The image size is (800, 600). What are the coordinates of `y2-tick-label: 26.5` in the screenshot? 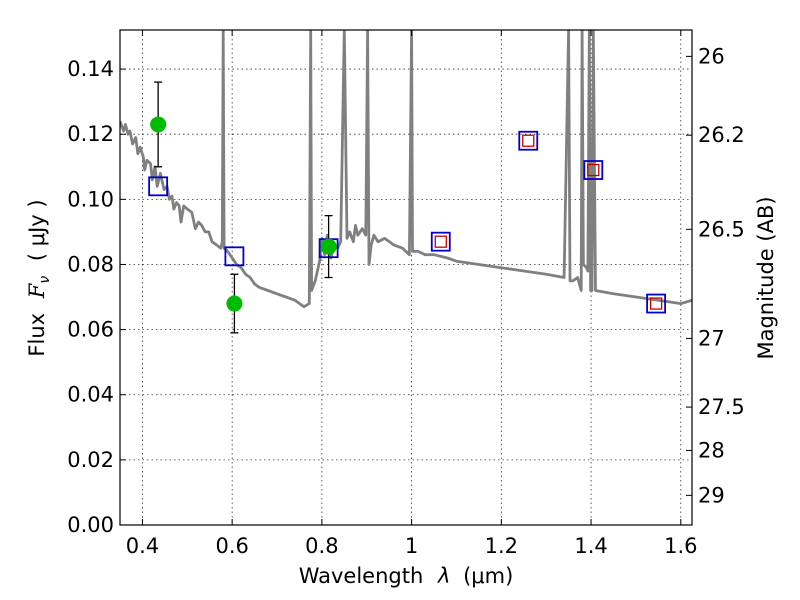 It's located at (721, 229).